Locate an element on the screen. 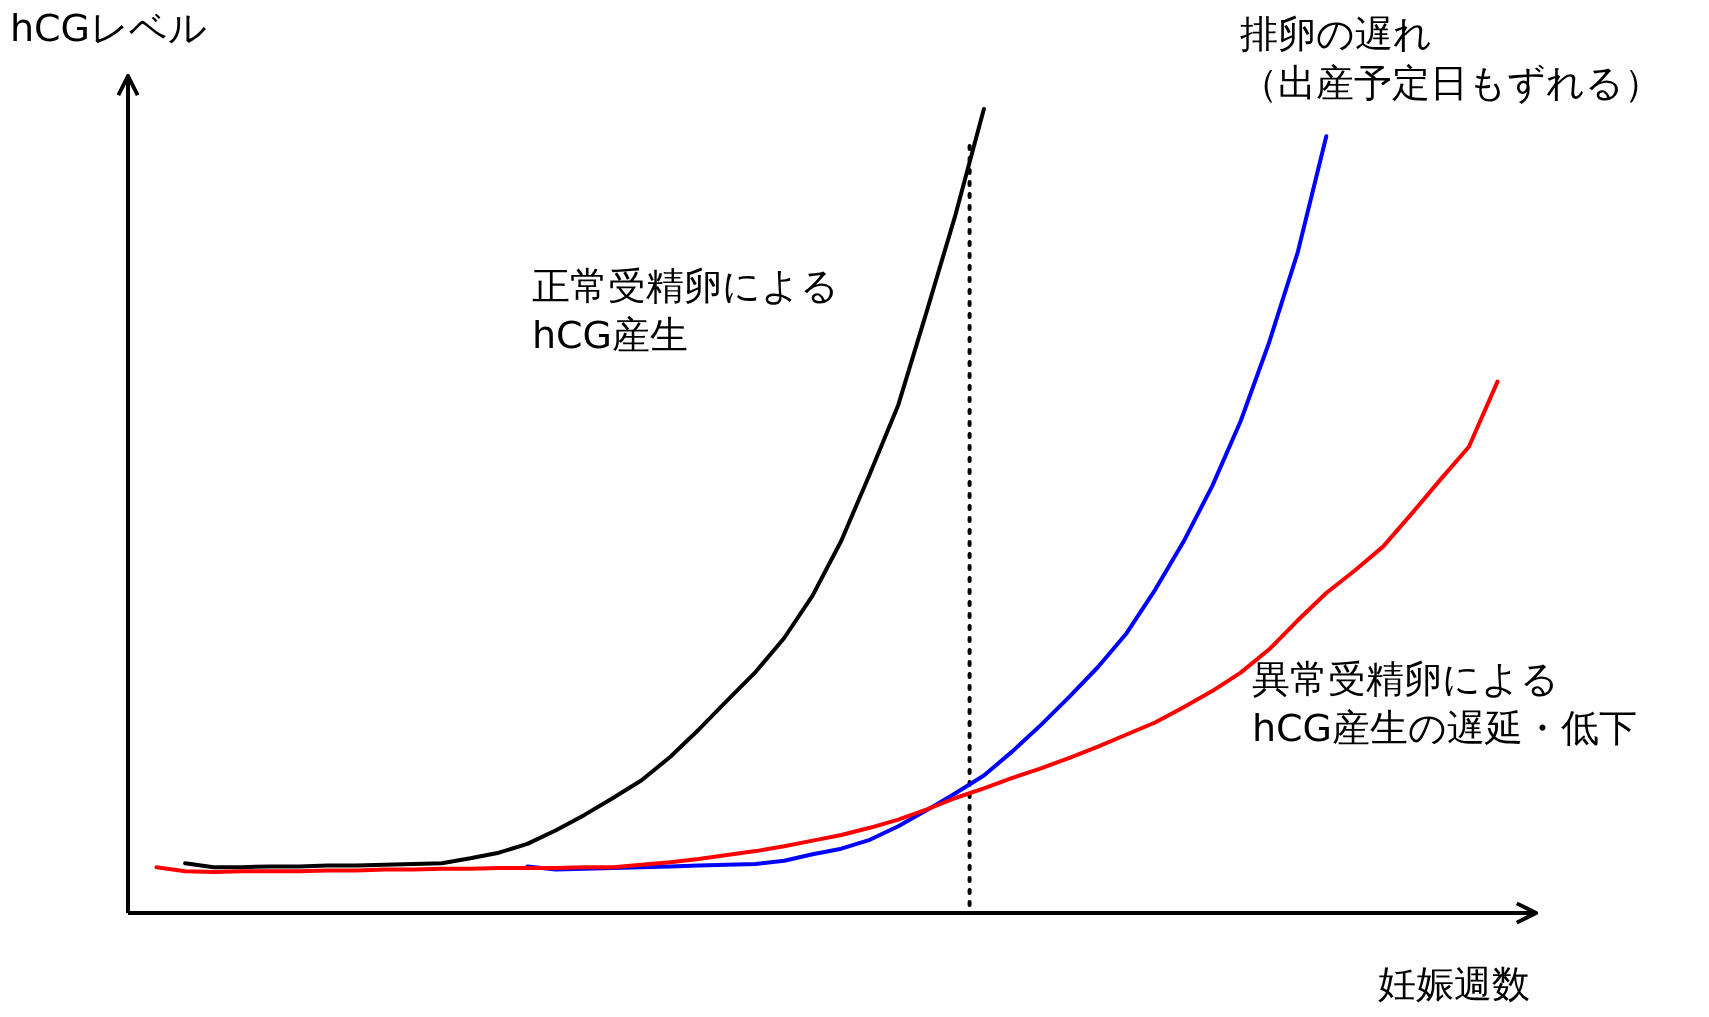  ylabel: hCGレベル is located at coordinates (109, 28).